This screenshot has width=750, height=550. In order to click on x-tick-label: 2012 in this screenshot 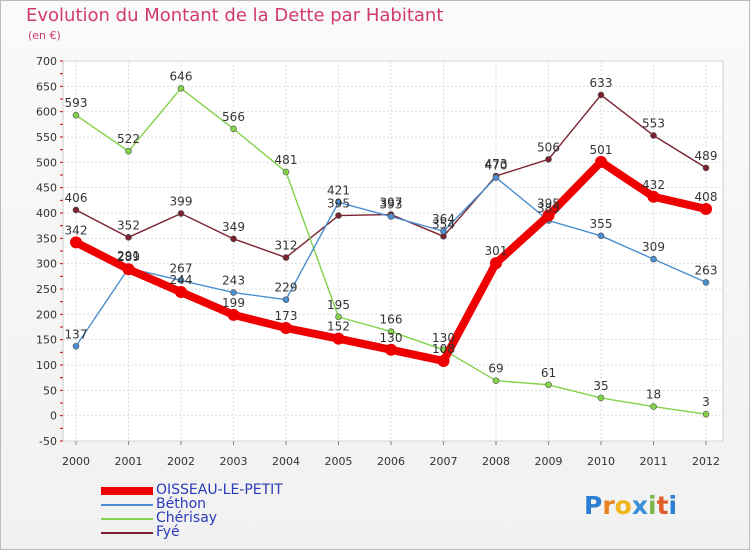, I will do `click(706, 461)`.